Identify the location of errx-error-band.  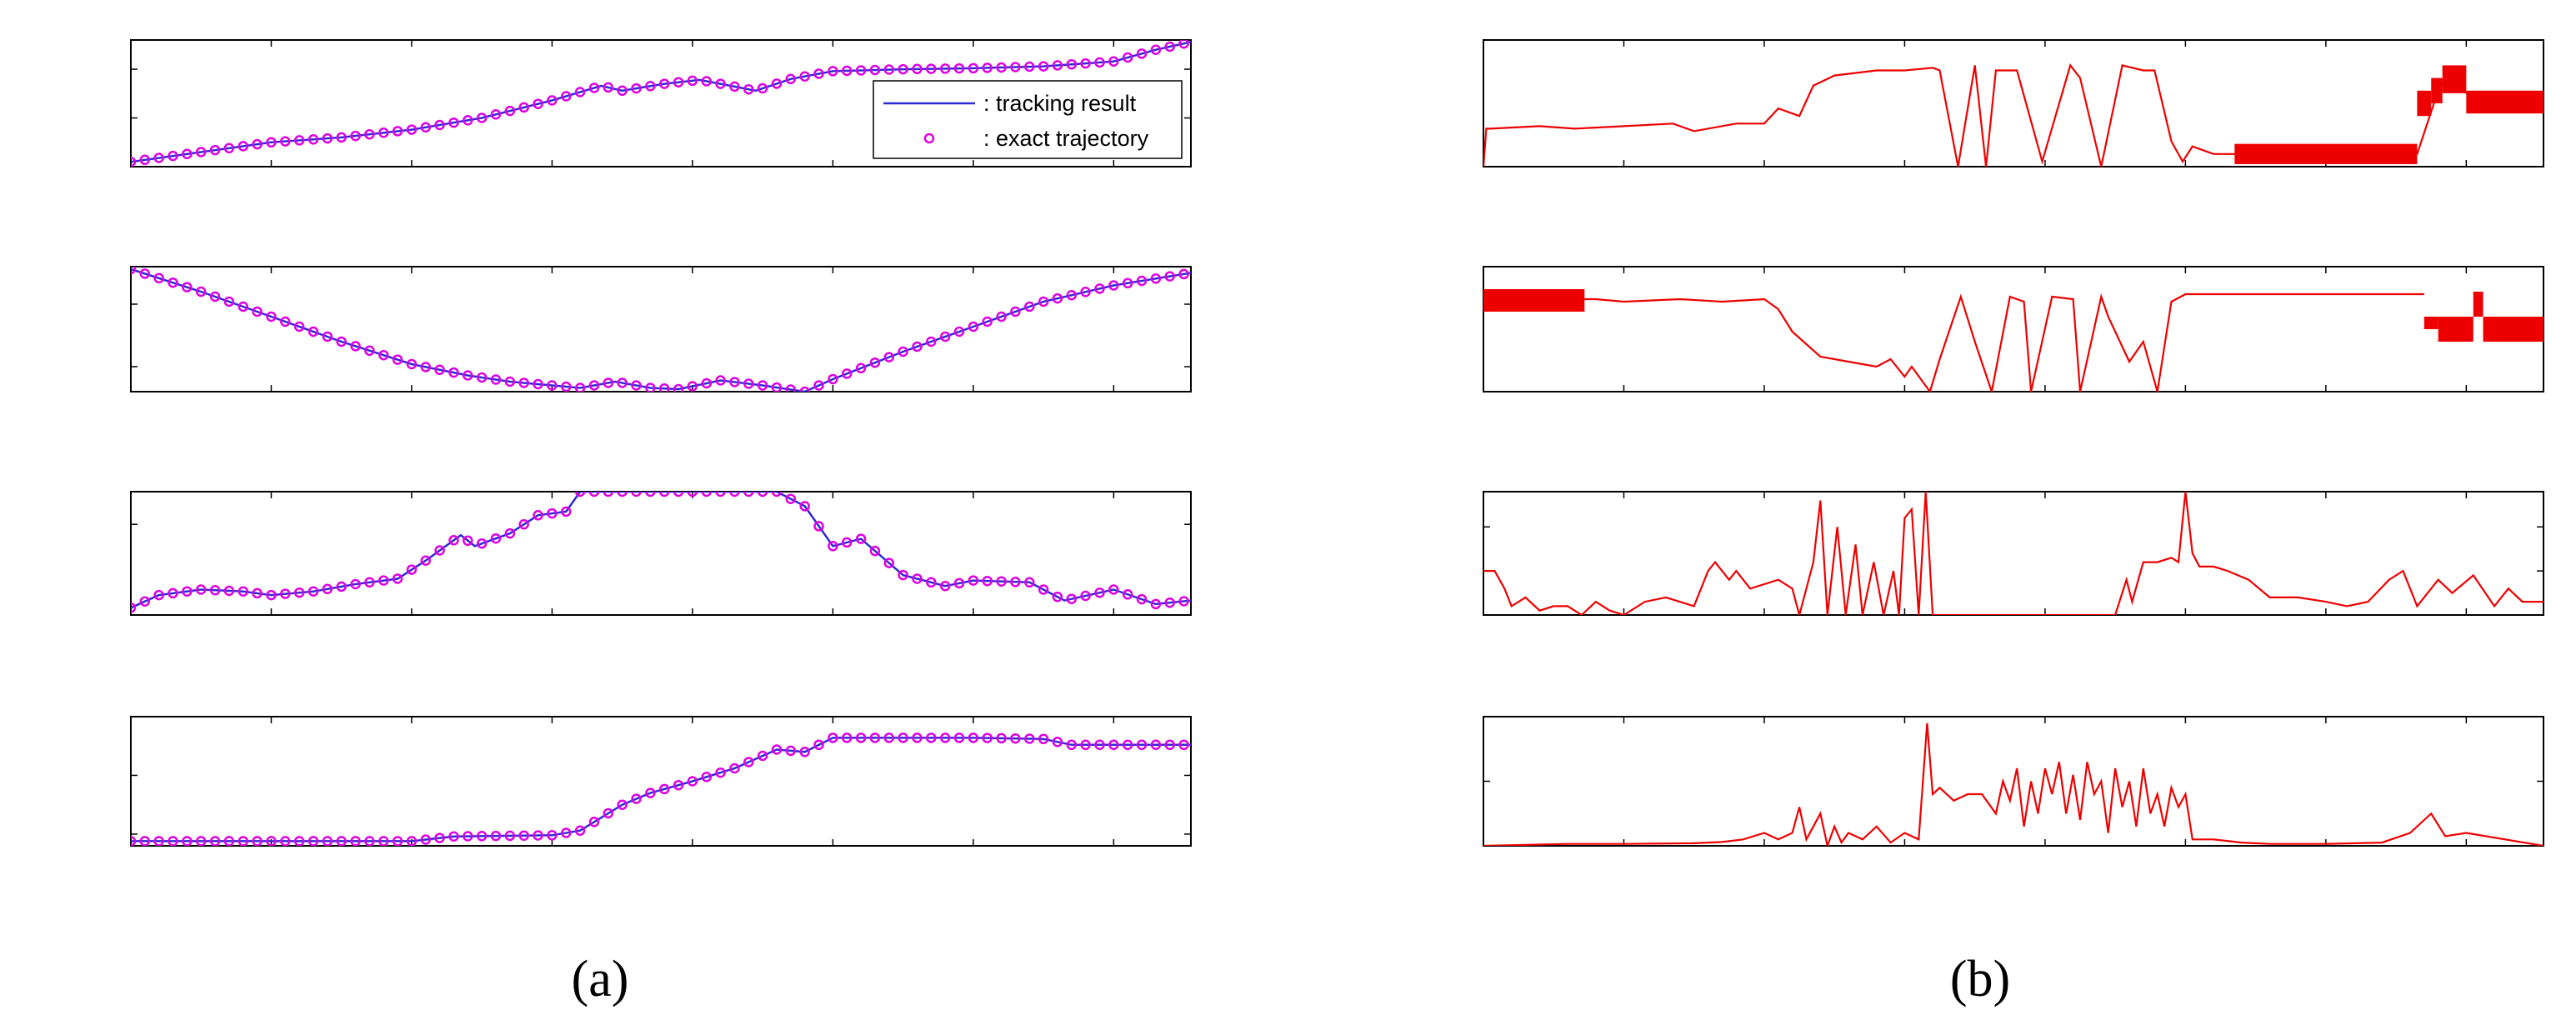
(2424, 103).